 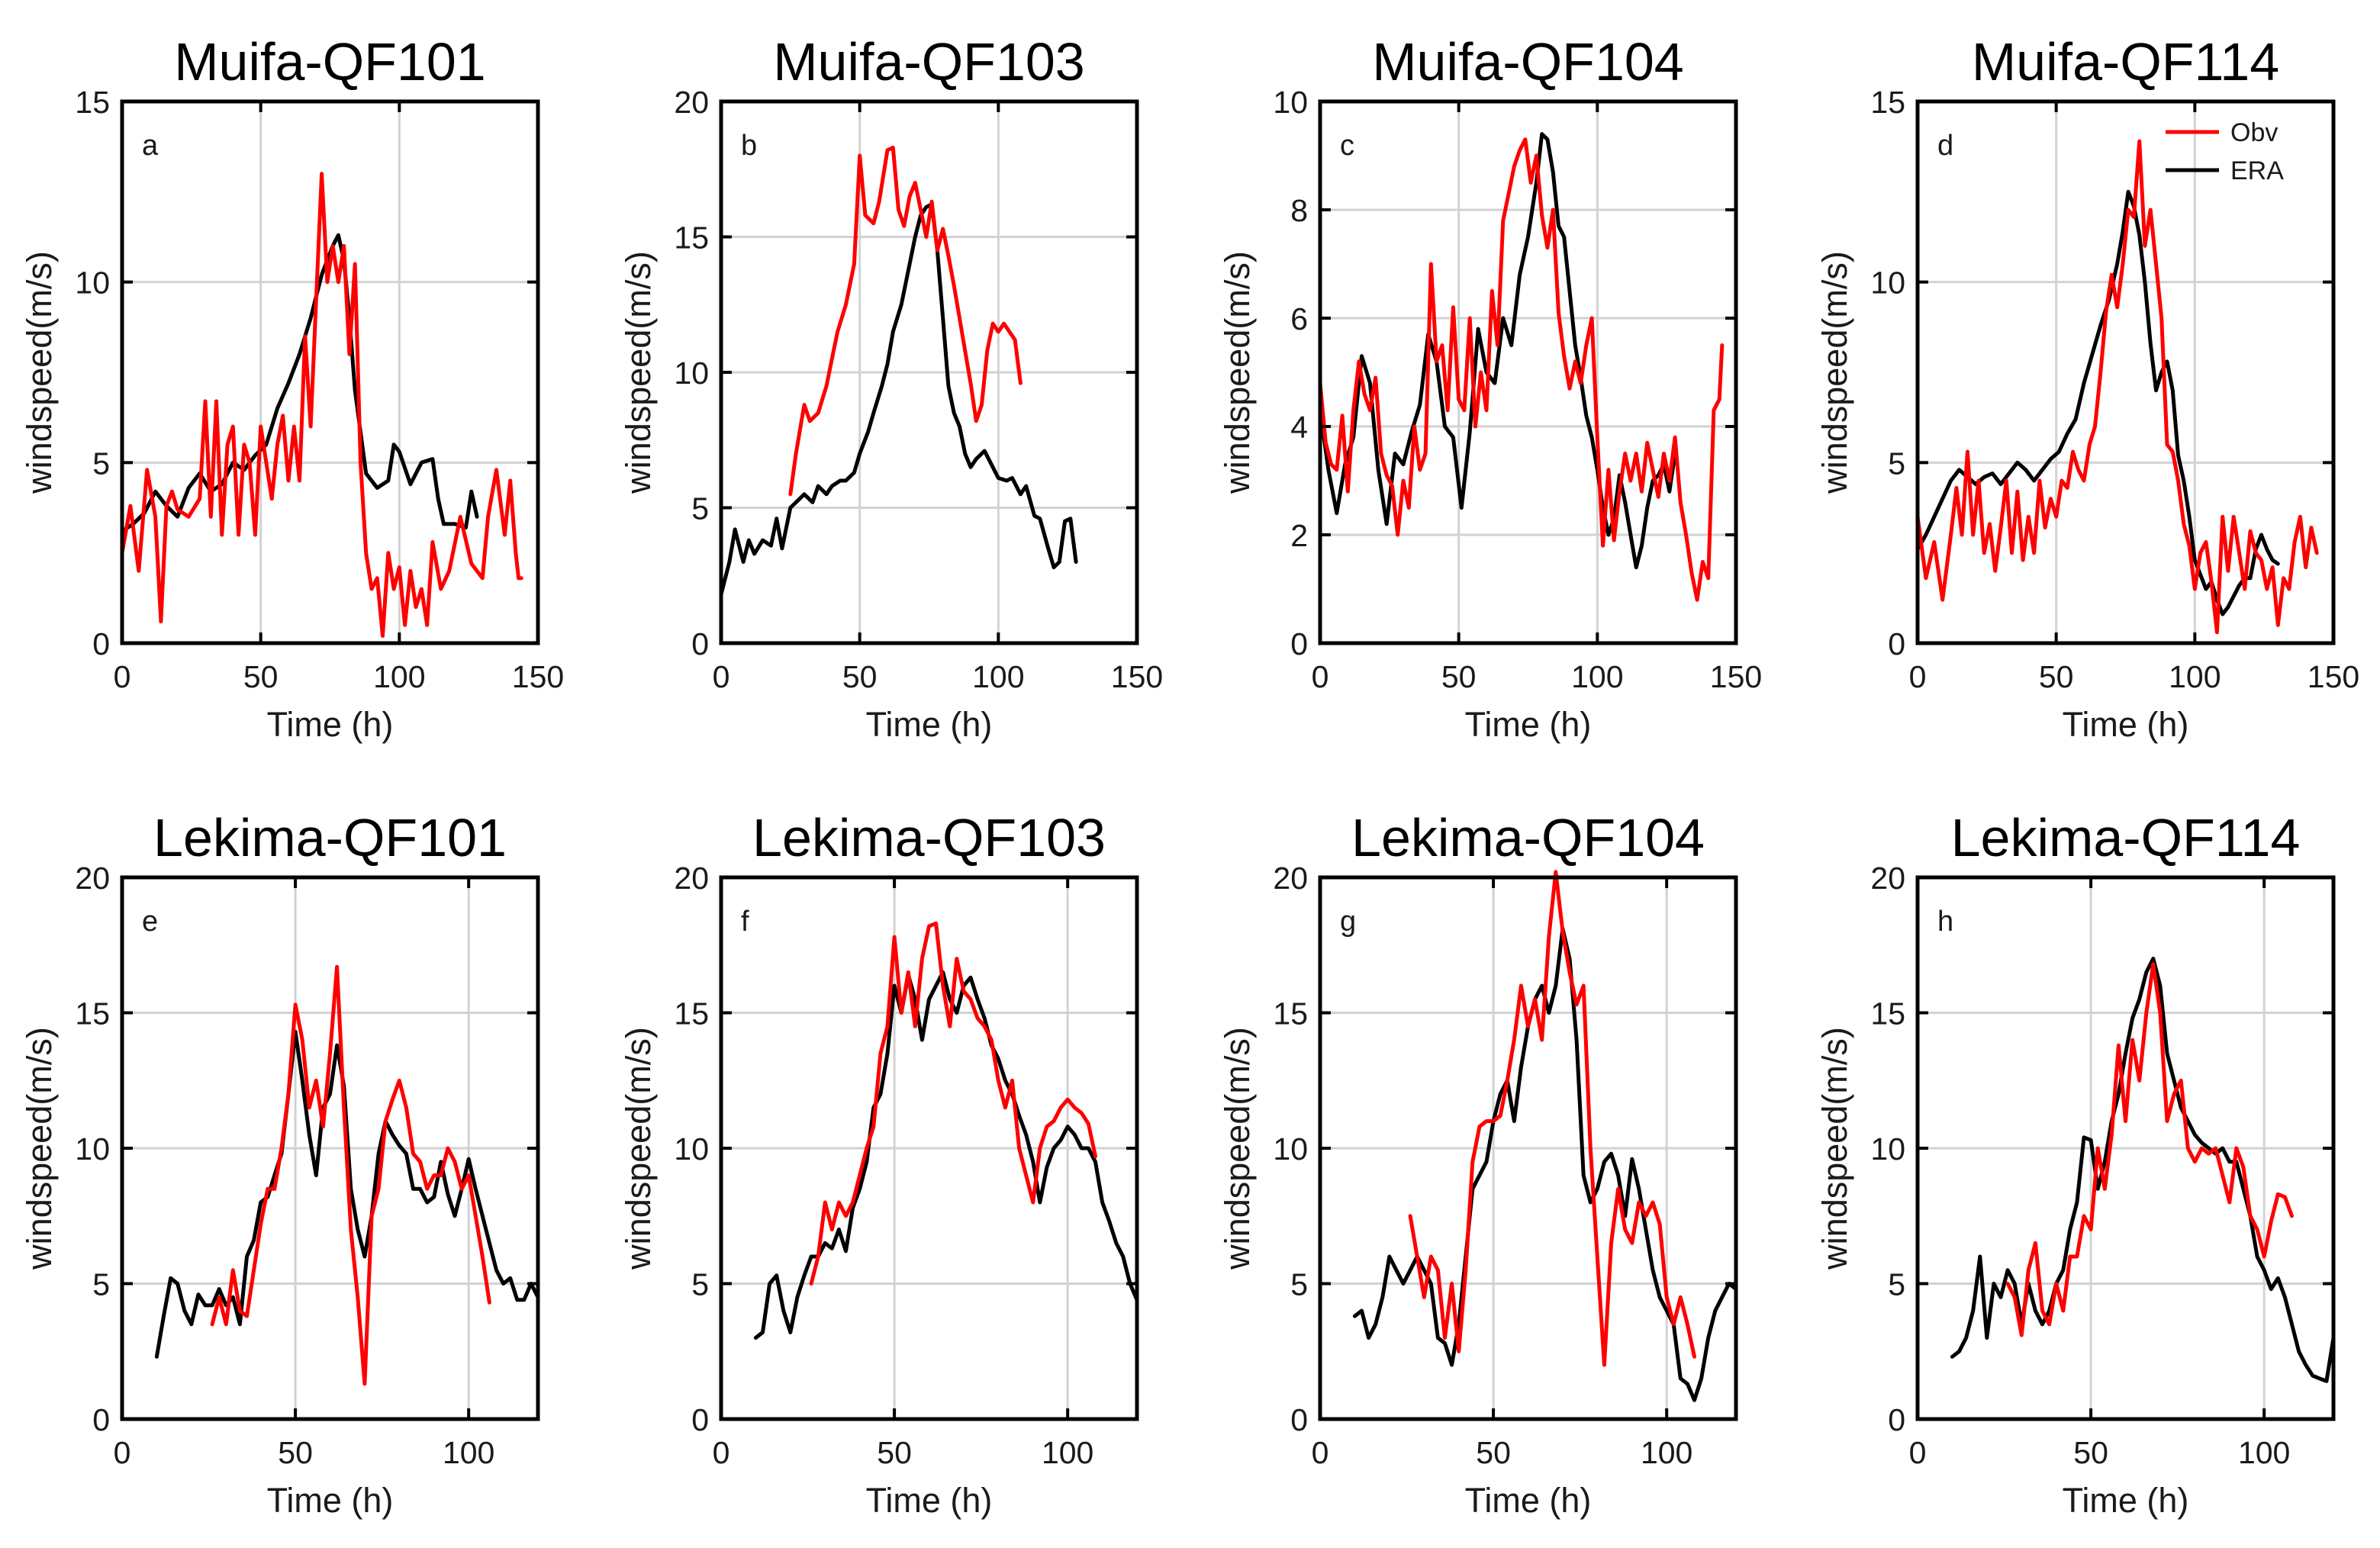 I want to click on legend-label-era: ERA, so click(x=2257, y=170).